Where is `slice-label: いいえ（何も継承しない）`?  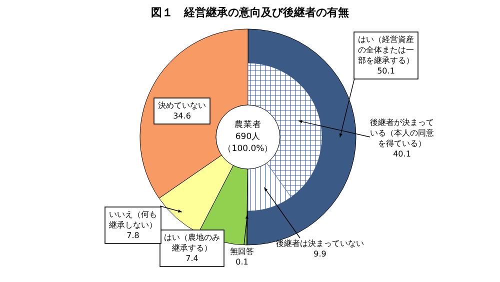 slice-label: いいえ（何も継承しない） is located at coordinates (132, 220).